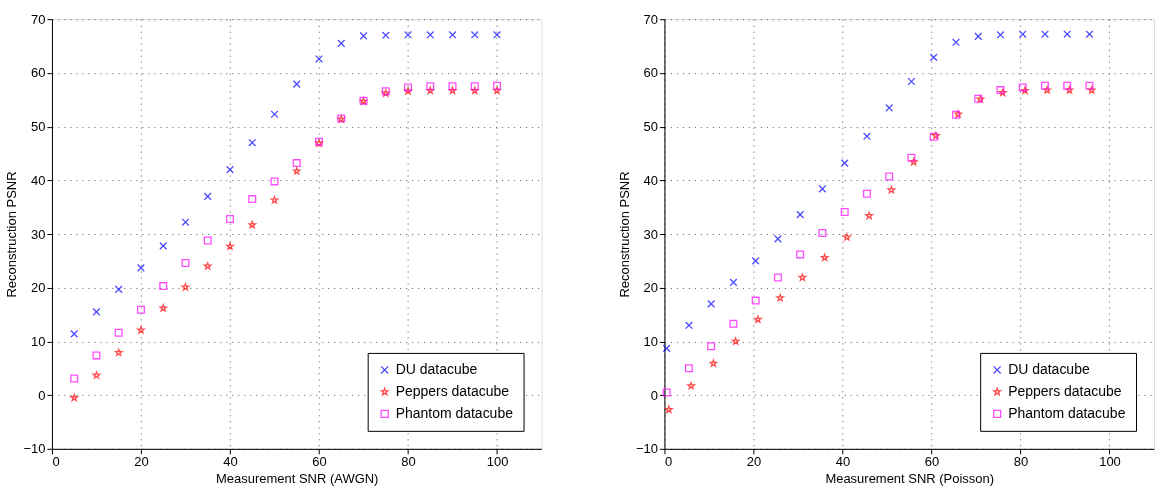  Describe the element at coordinates (910, 479) in the screenshot. I see `x-axis-title: Measurement SNR (Poisson)` at that location.